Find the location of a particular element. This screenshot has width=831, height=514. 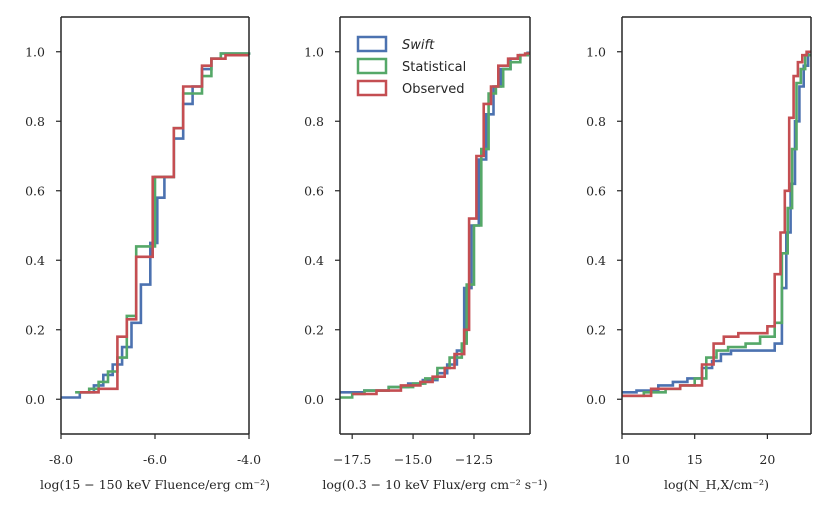

x-tick-label: -4.0 is located at coordinates (249, 459).